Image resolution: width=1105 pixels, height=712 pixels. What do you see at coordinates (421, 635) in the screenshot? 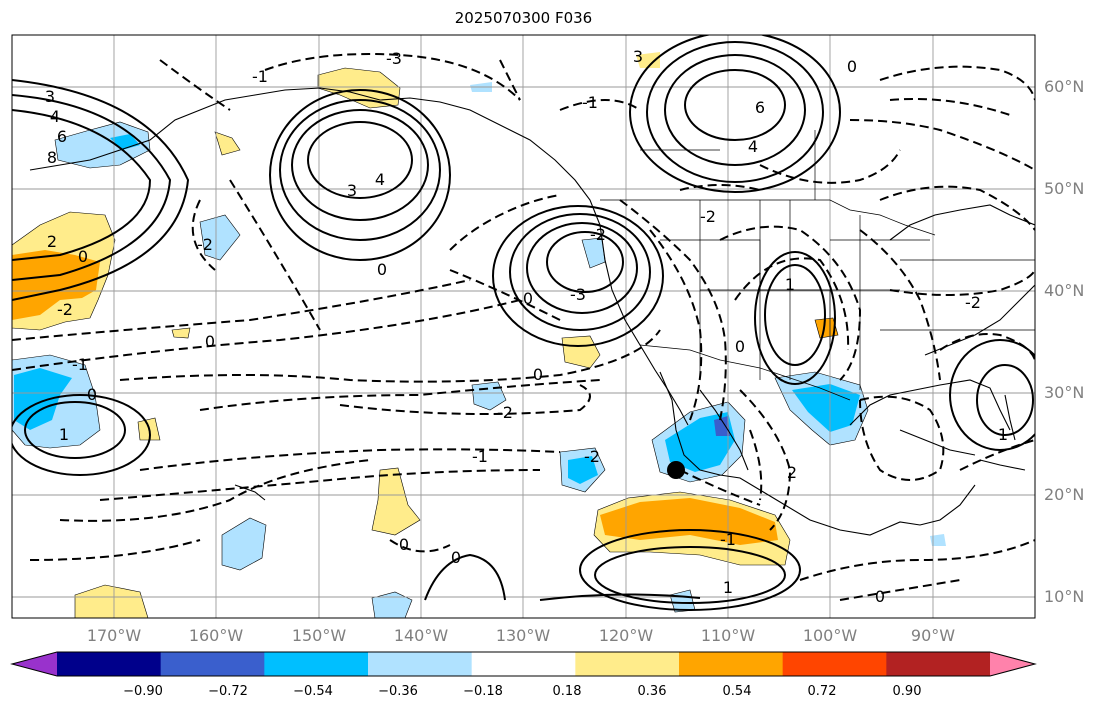
I see `lon-label-140w: 140°W` at bounding box center [421, 635].